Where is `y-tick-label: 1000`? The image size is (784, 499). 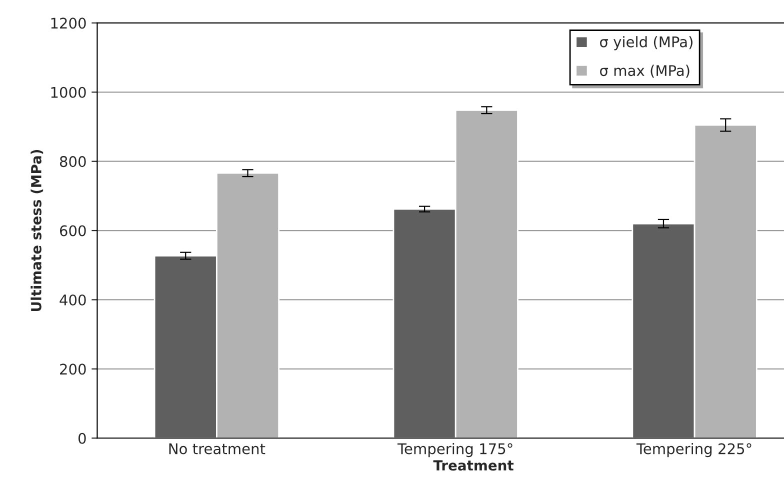
y-tick-label: 1000 is located at coordinates (68, 92).